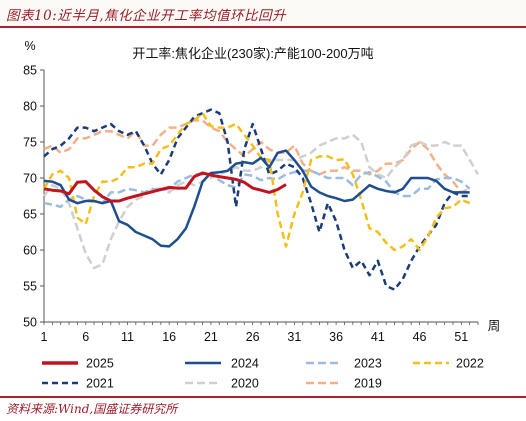 Image resolution: width=526 pixels, height=421 pixels. I want to click on y-tick-label: 55, so click(30, 287).